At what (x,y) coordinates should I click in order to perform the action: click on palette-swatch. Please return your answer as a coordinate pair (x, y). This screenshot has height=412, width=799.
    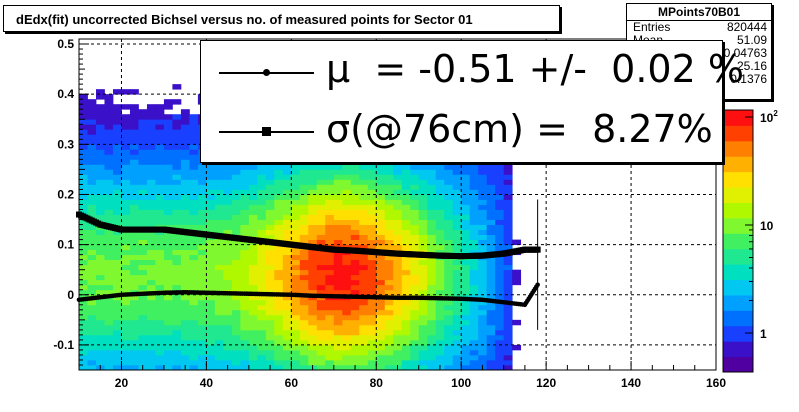
    Looking at the image, I should click on (738, 225).